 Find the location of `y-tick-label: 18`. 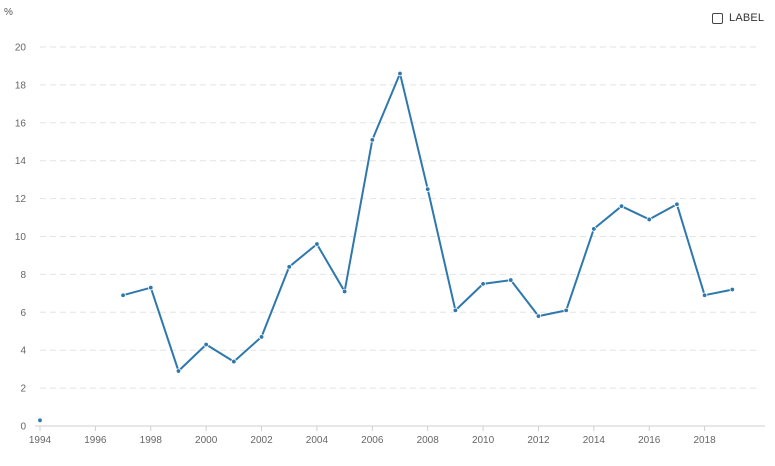

y-tick-label: 18 is located at coordinates (21, 85).